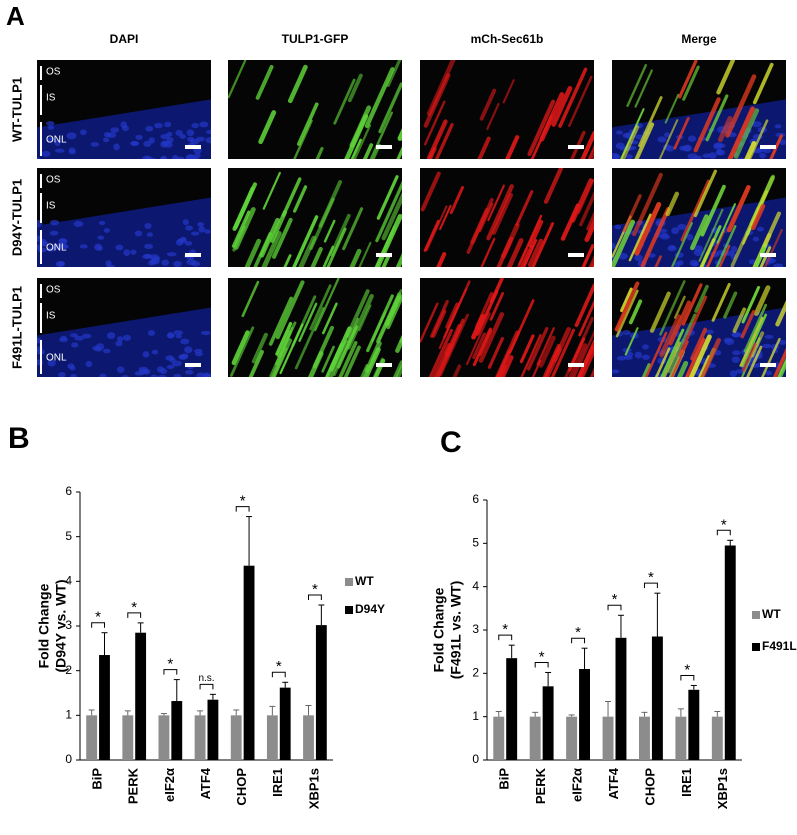 The width and height of the screenshot is (797, 835). I want to click on x-tick-label: BiP, so click(504, 779).